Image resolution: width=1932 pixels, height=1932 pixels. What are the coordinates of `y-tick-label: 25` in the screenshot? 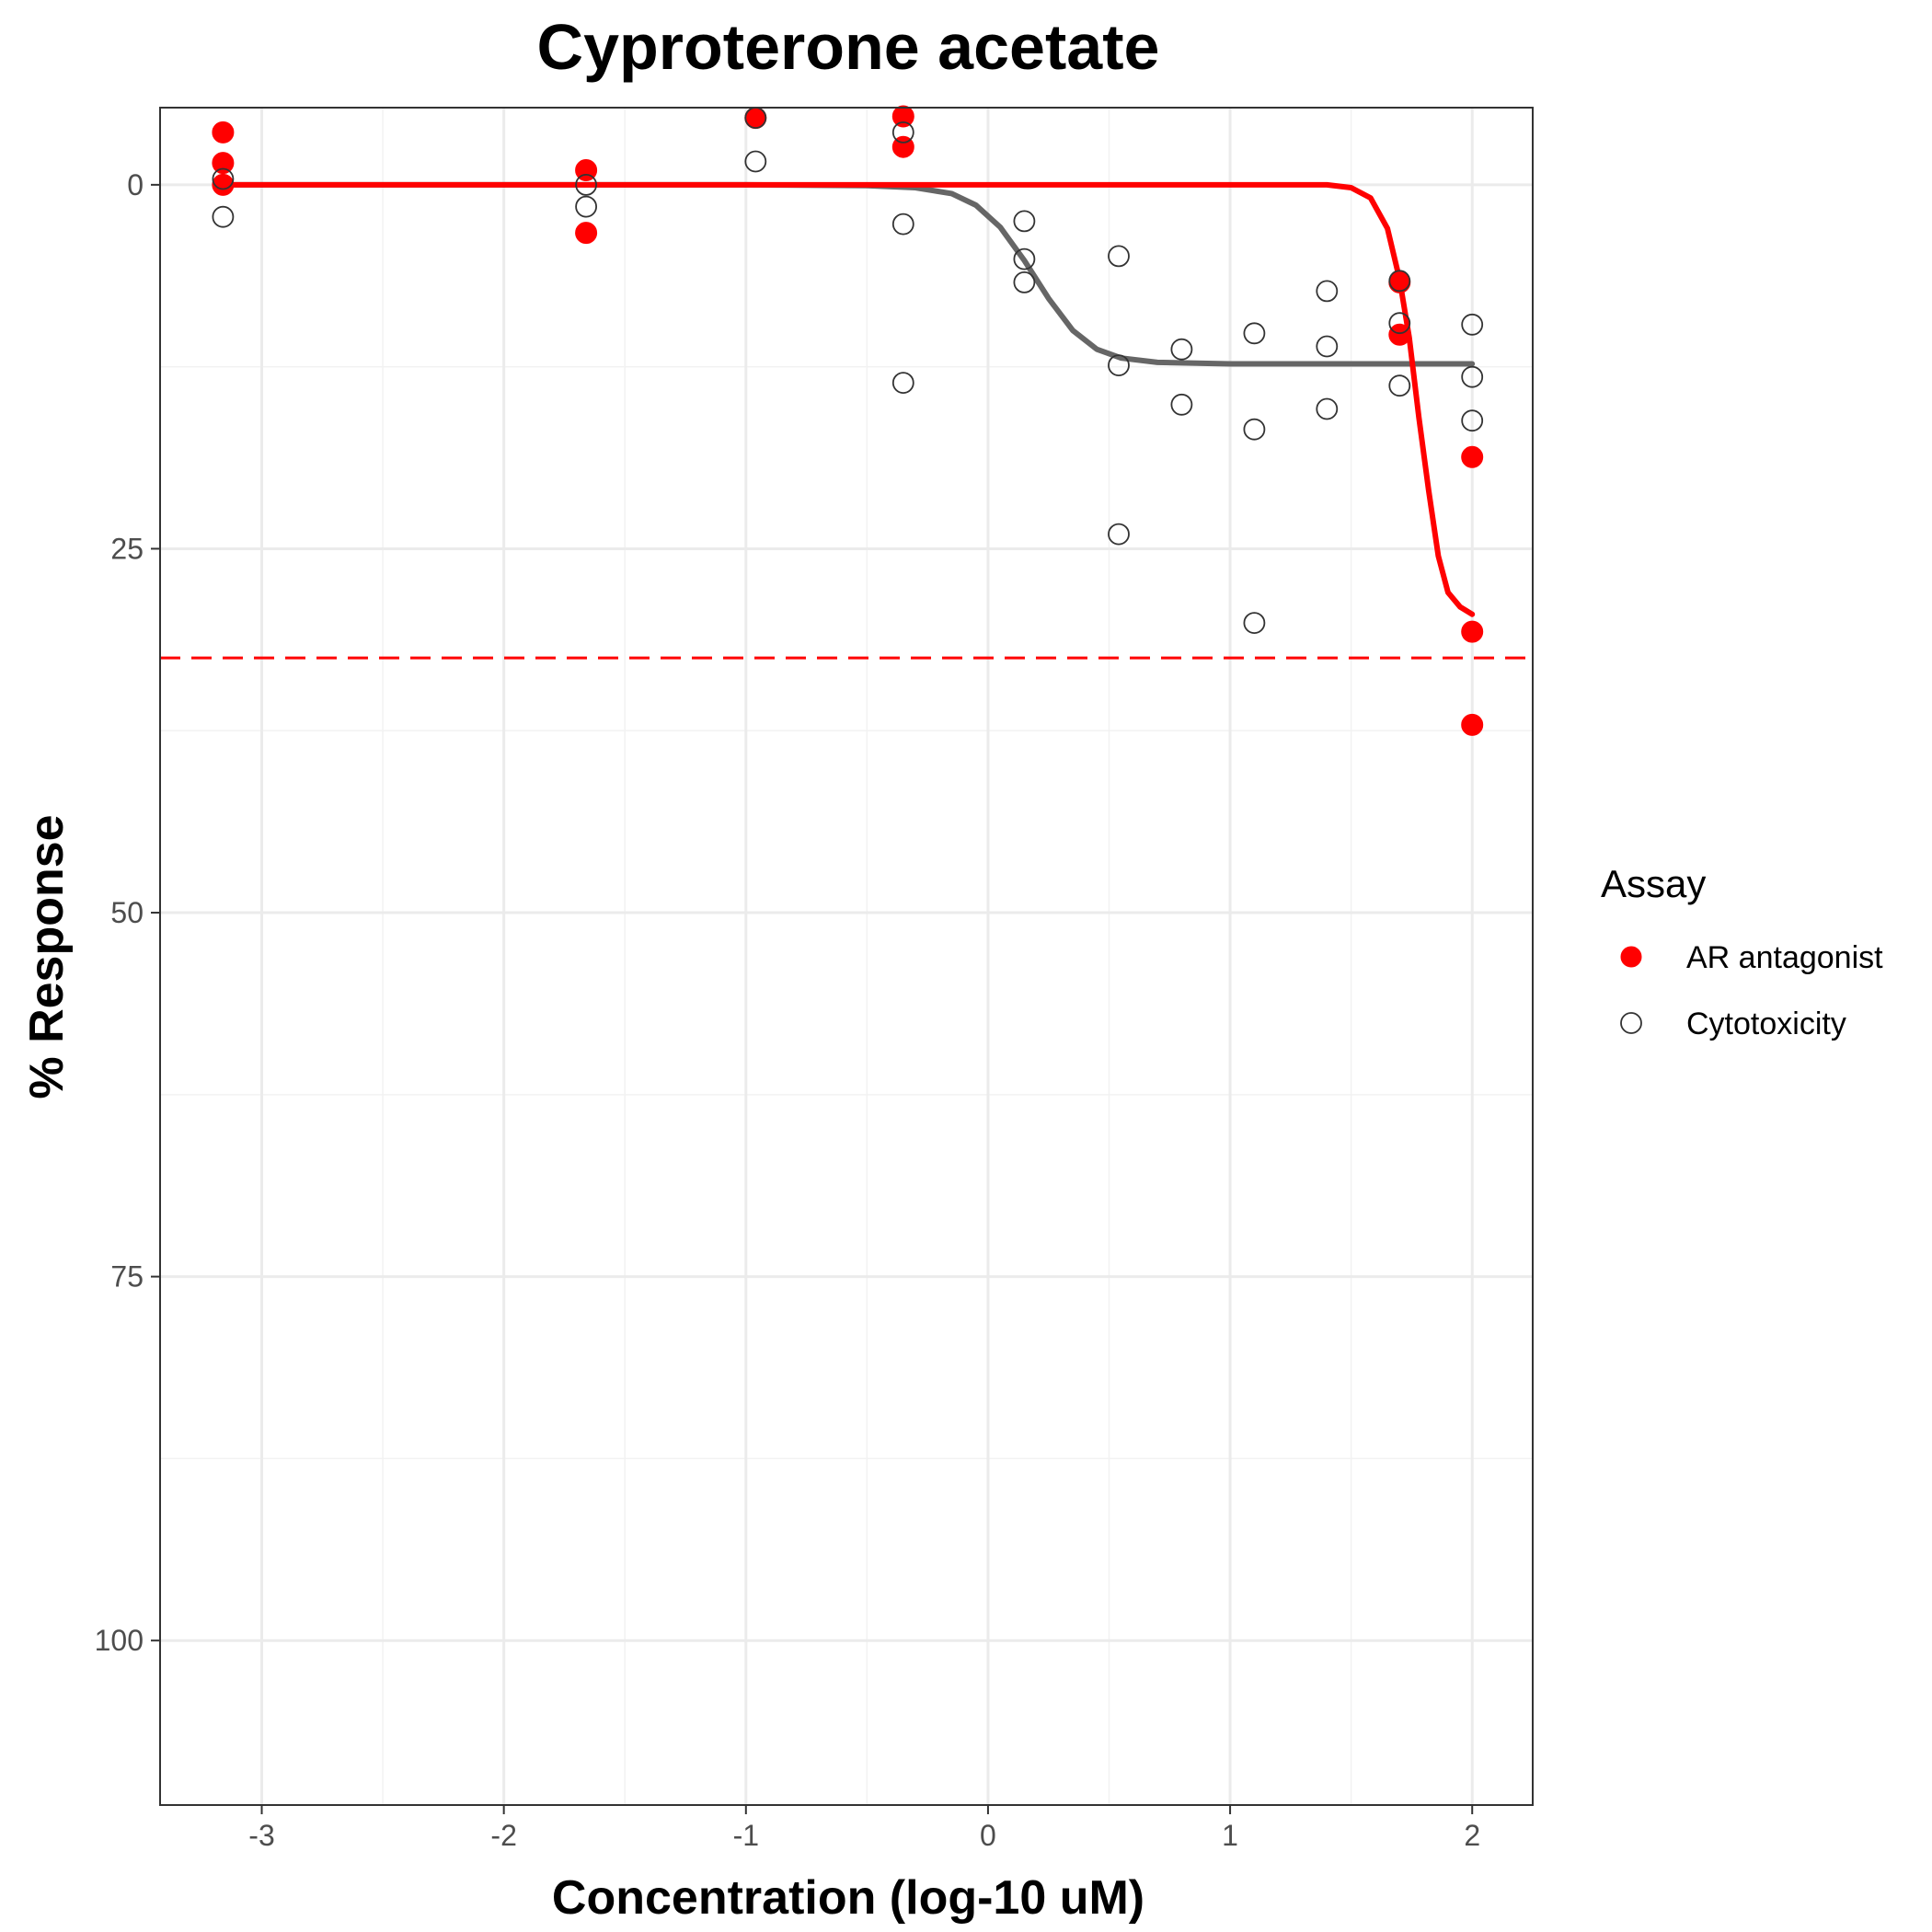 It's located at (127, 548).